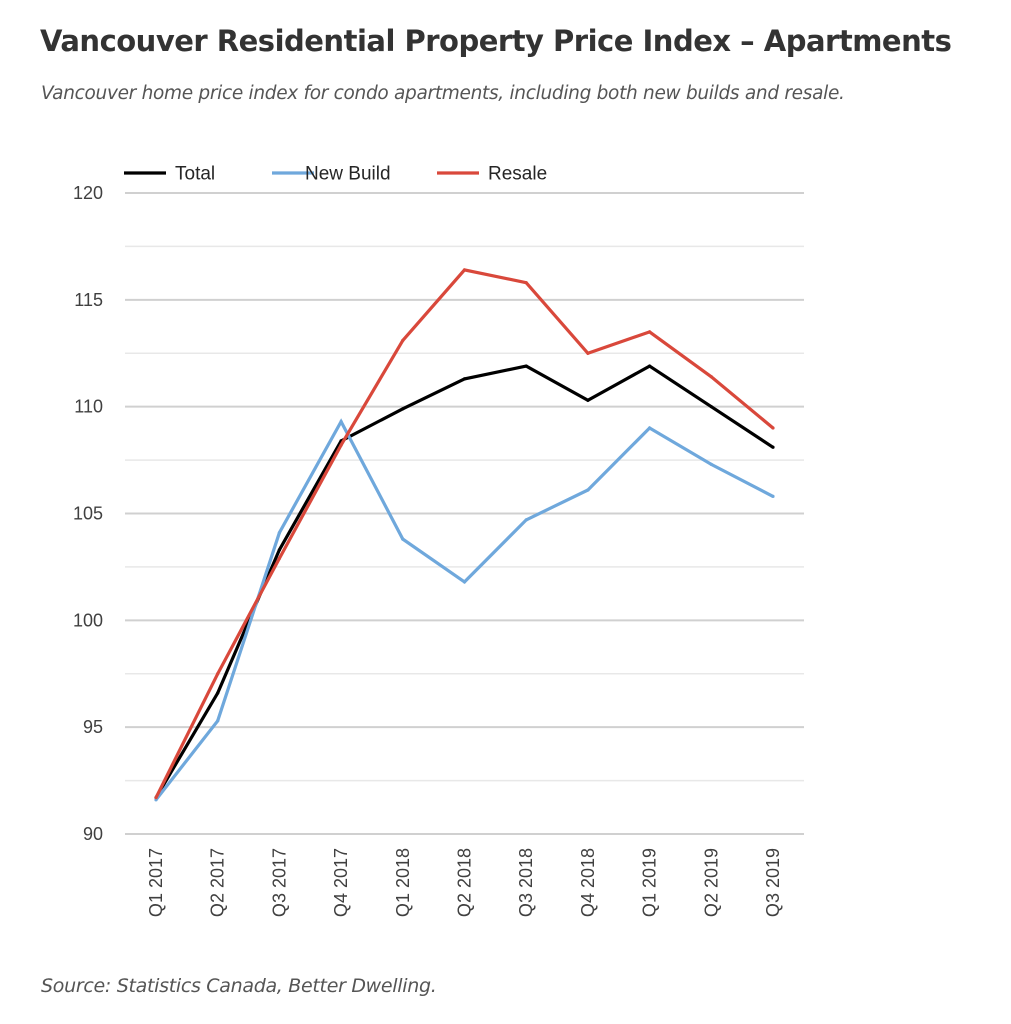 This screenshot has height=1024, width=1011. I want to click on x-tick-label: Q2 2019, so click(711, 882).